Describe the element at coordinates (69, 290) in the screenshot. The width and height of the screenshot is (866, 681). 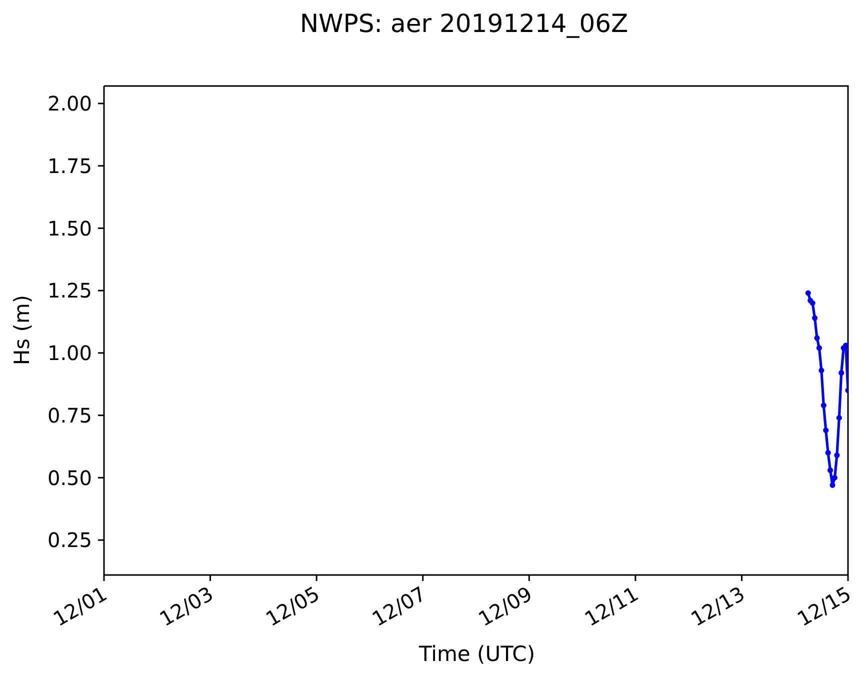
I see `y-tick-label: 1.25` at that location.